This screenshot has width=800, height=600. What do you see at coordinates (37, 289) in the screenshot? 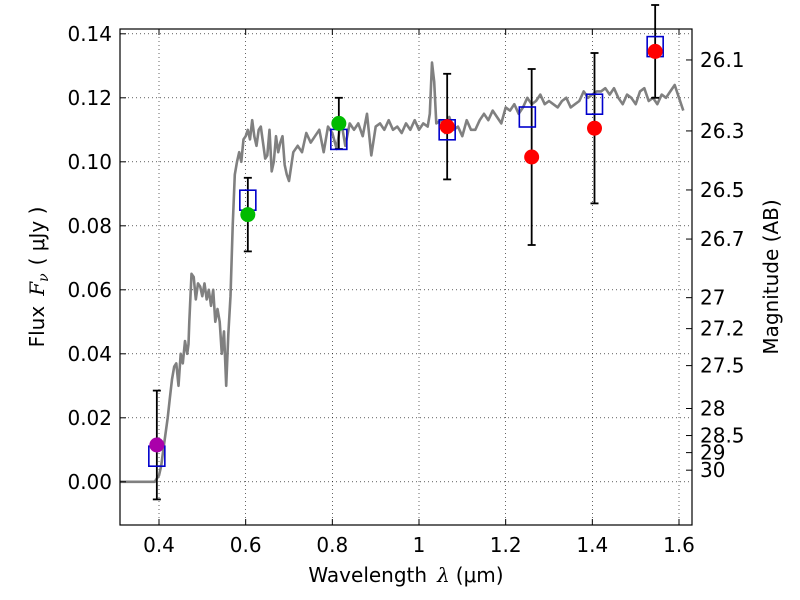
I see `y-axis-label-symbol: F` at bounding box center [37, 289].